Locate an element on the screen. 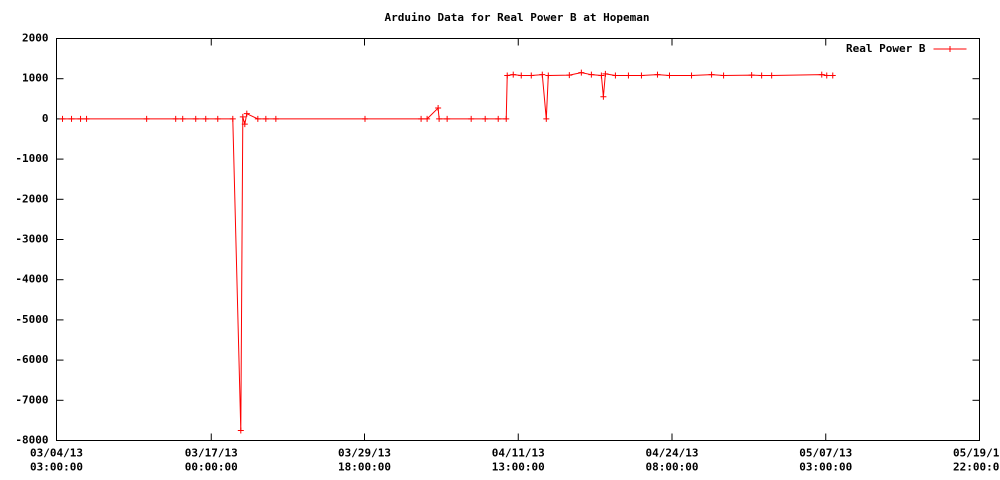  x-tick-label: 04/11/13 13:00:00 is located at coordinates (518, 460).